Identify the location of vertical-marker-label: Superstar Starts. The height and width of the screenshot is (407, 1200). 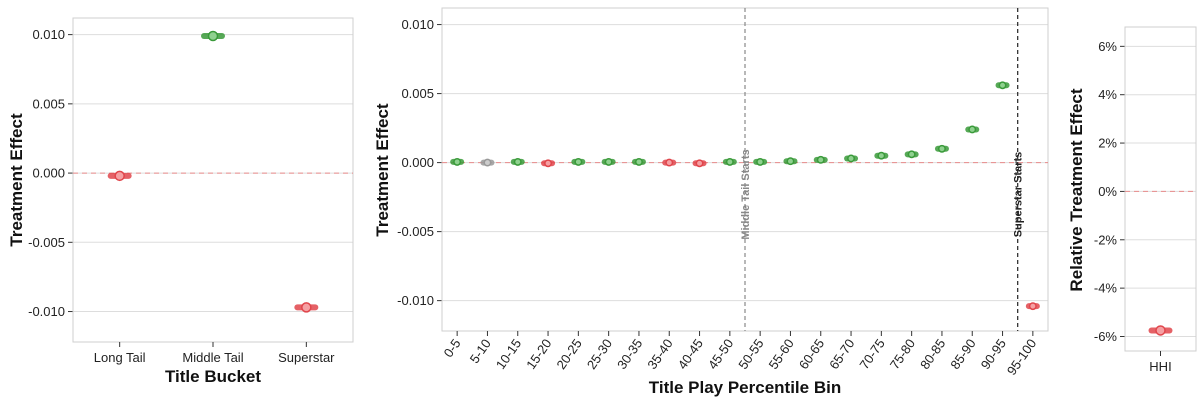
(1019, 195).